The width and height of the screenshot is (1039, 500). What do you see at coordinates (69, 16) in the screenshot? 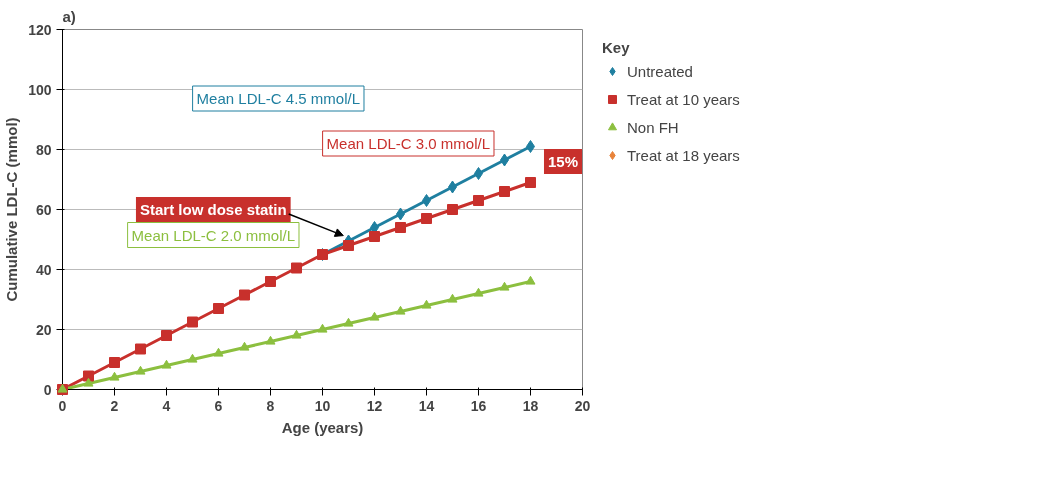
I see `text: a)` at bounding box center [69, 16].